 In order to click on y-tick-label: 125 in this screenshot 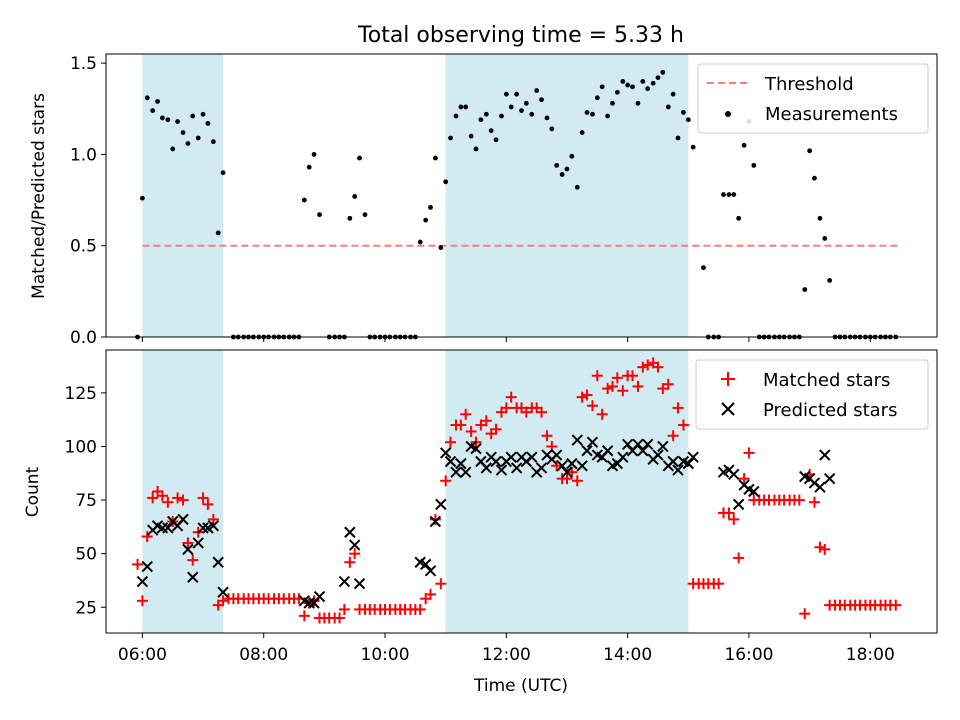, I will do `click(81, 394)`.